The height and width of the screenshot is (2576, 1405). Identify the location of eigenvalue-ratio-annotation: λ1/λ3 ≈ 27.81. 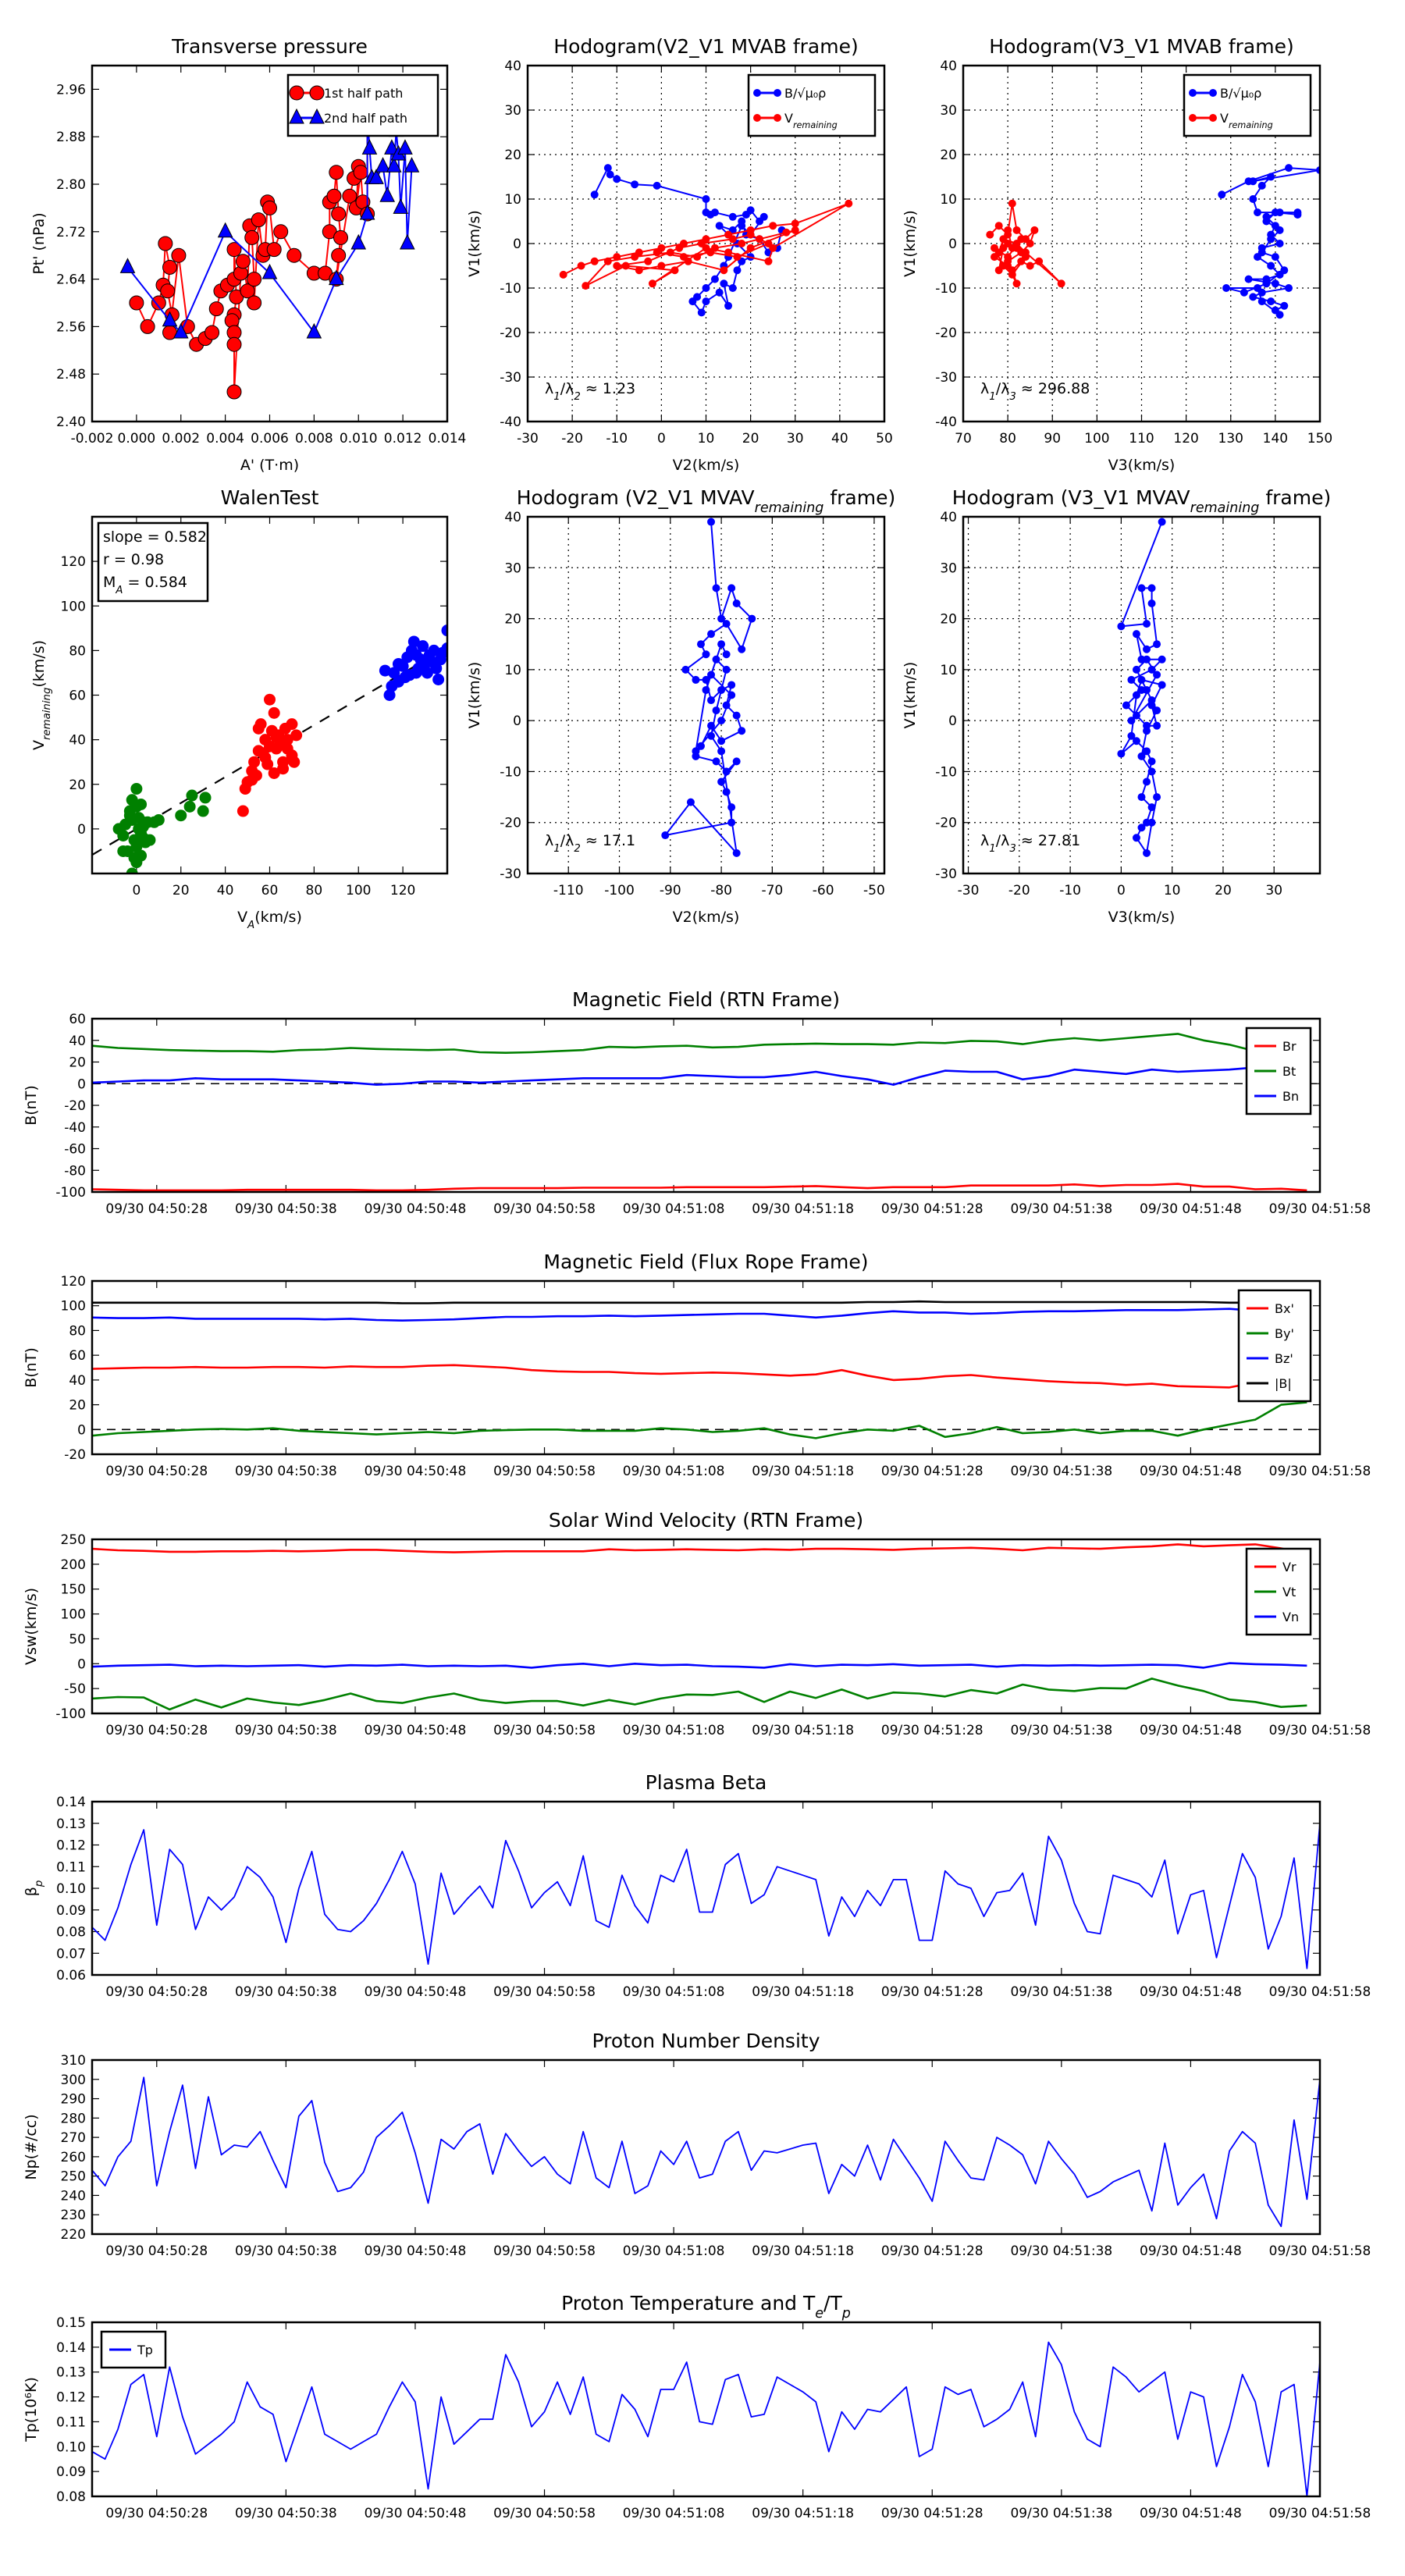
(1030, 843).